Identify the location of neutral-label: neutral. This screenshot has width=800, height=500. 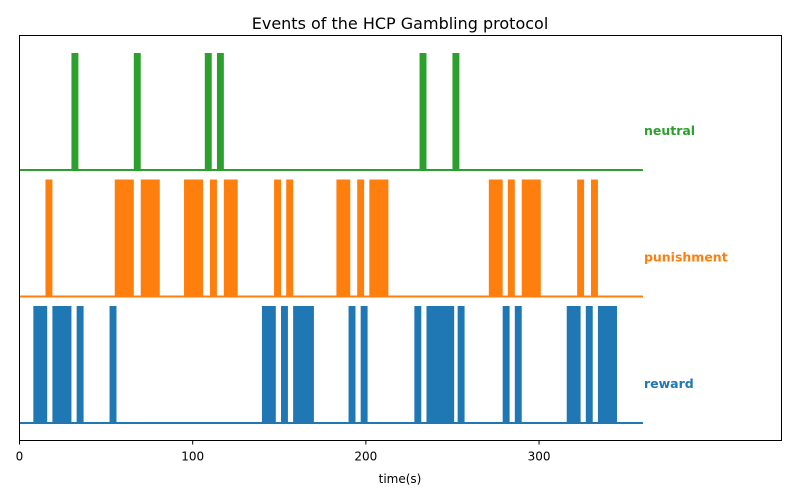
(669, 130).